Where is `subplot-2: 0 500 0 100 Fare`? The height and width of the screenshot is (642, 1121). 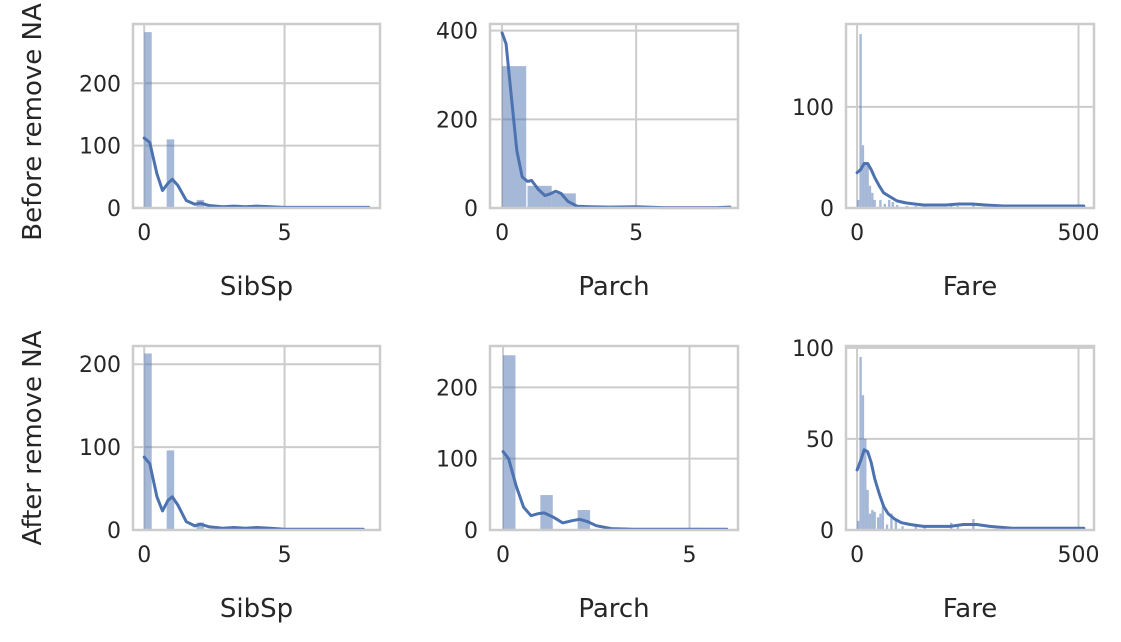
subplot-2: 0 500 0 100 Fare is located at coordinates (946, 162).